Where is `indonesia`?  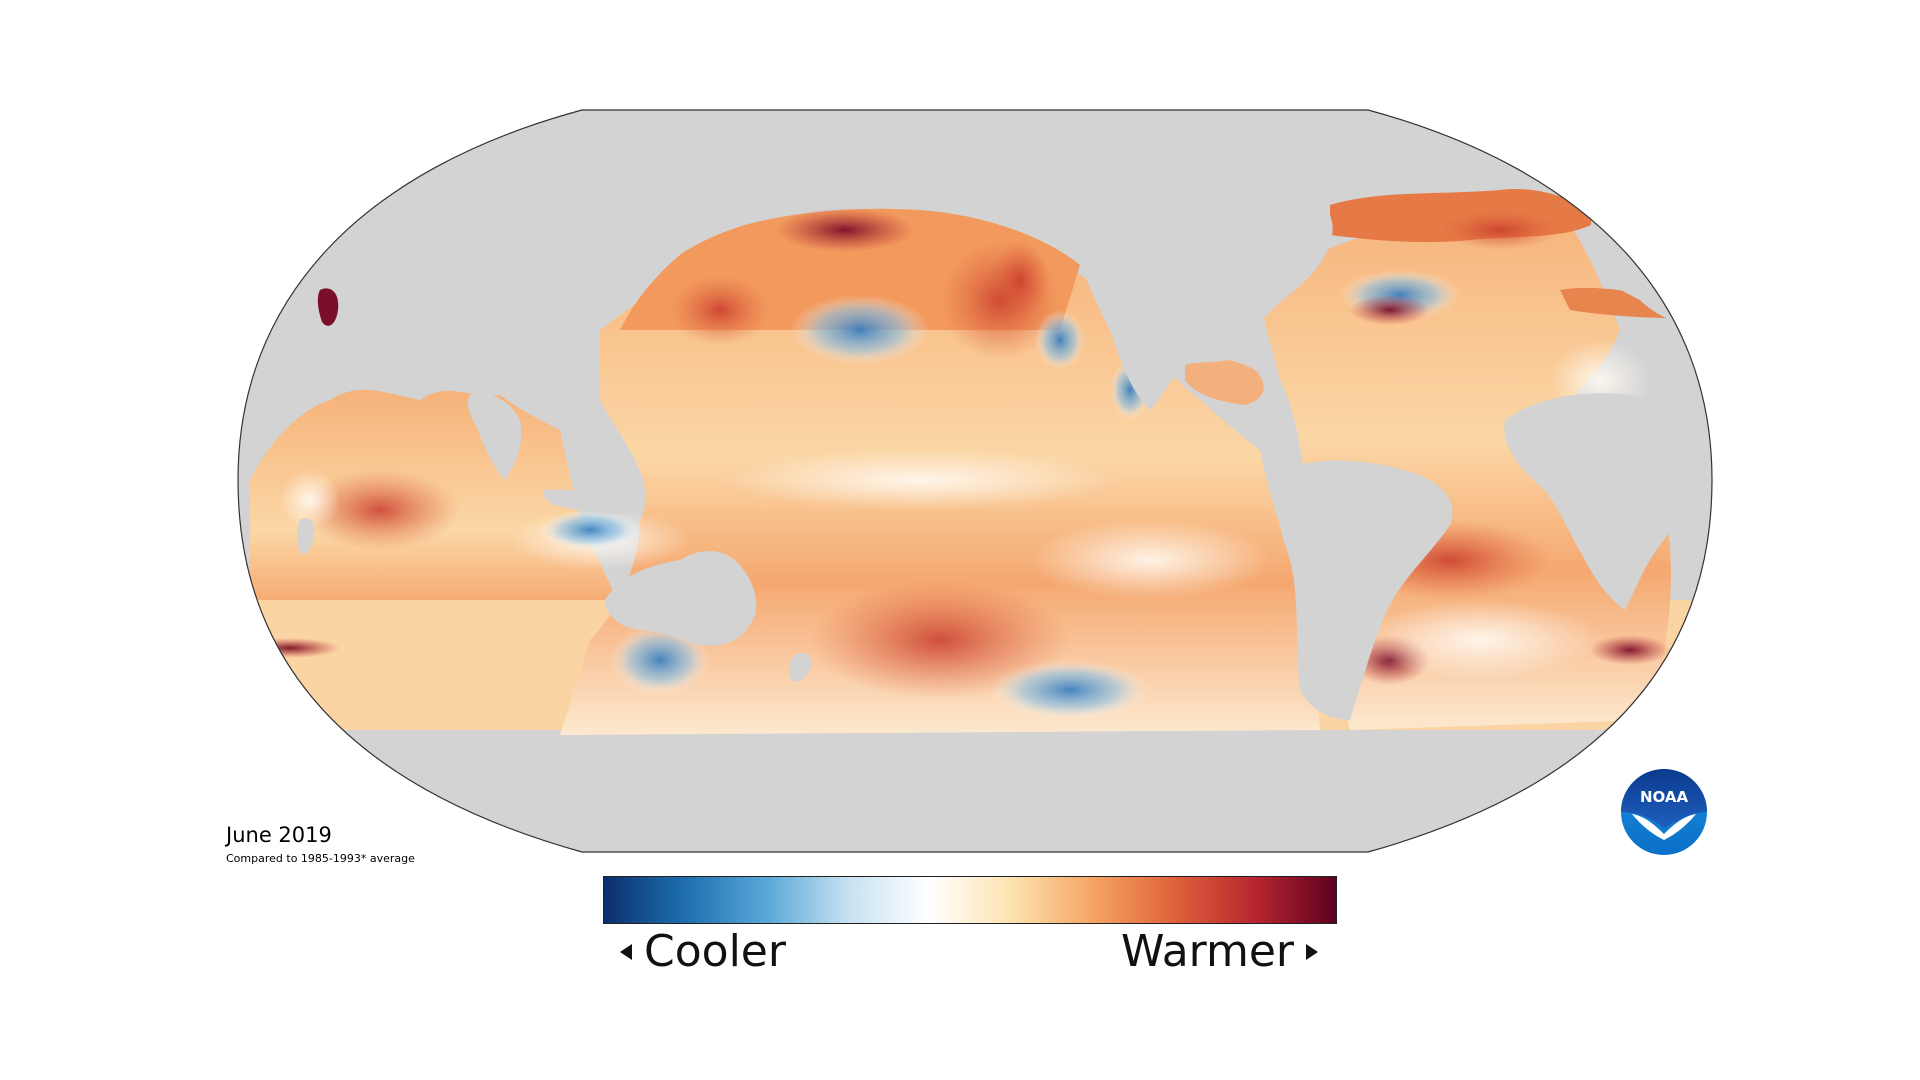
indonesia is located at coordinates (584, 502).